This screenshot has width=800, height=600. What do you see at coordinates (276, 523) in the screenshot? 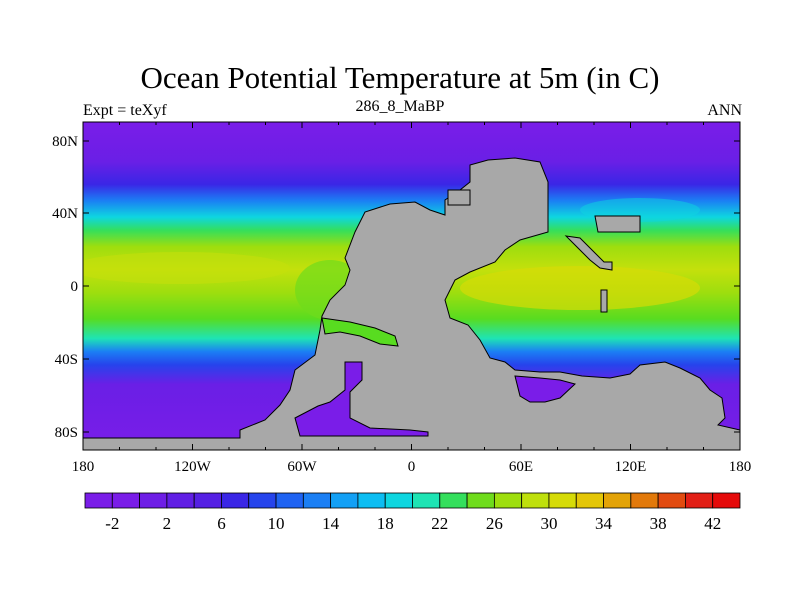
I see `colorbar-label: 10` at bounding box center [276, 523].